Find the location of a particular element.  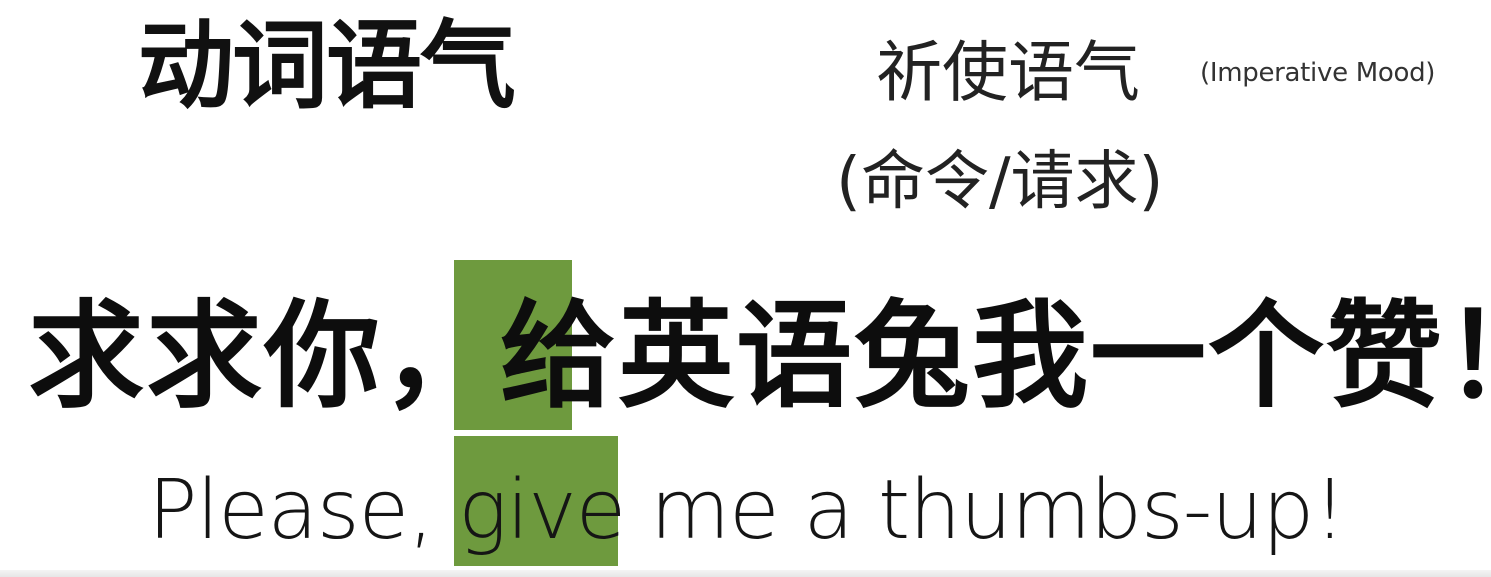

highlight-box-chinese-verb is located at coordinates (513, 345).